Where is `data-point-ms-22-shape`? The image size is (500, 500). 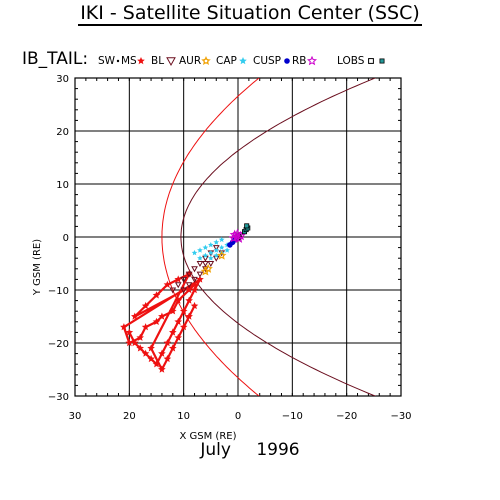 data-point-ms-22-shape is located at coordinates (189, 290).